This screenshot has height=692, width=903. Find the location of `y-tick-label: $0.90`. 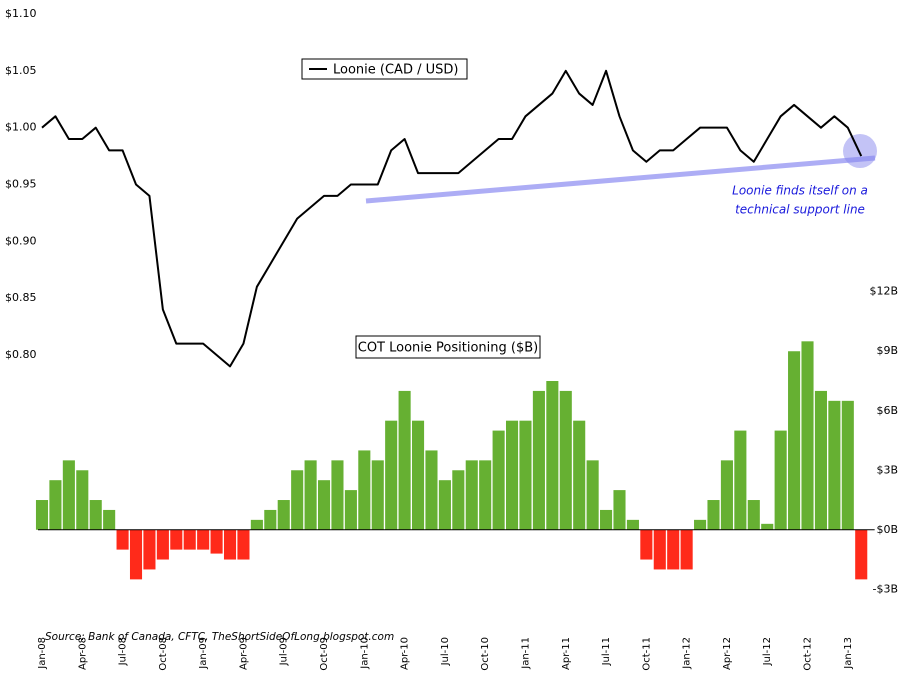

y-tick-label: $0.90 is located at coordinates (21, 240).